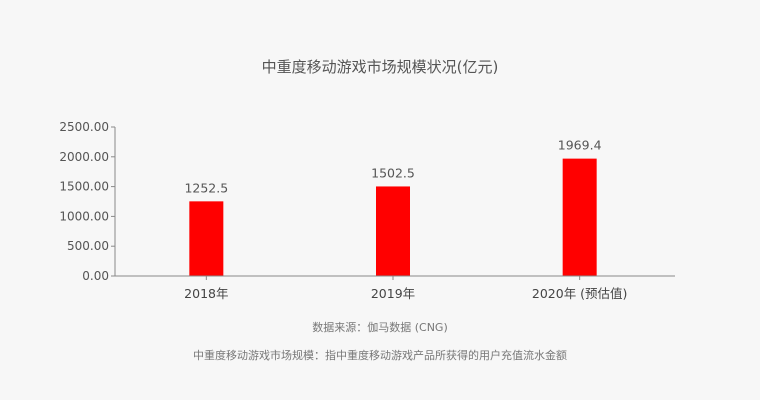 This screenshot has width=760, height=400. What do you see at coordinates (95, 276) in the screenshot?
I see `y-tick-label: 0.00` at bounding box center [95, 276].